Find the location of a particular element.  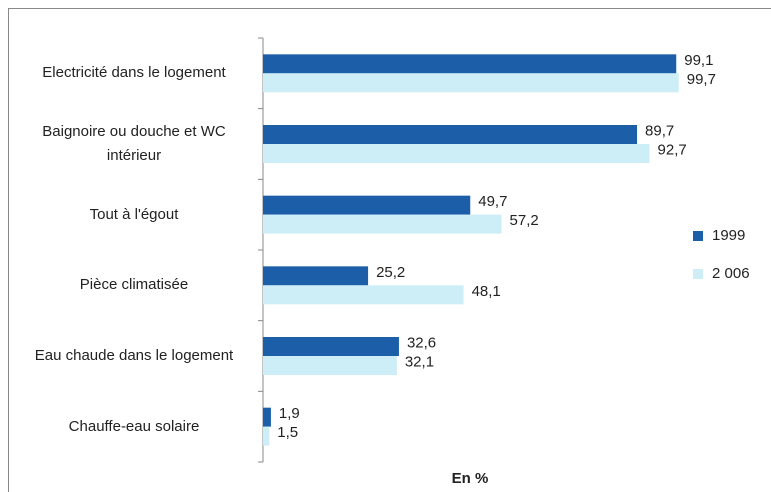

category-label: Tout à l'égout is located at coordinates (134, 214).